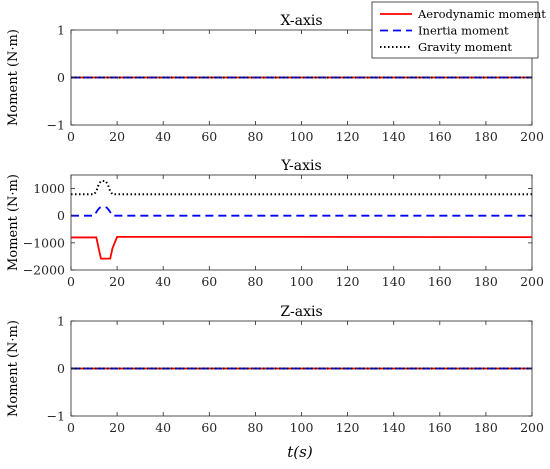 The width and height of the screenshot is (550, 469). What do you see at coordinates (44, 270) in the screenshot?
I see `y-tick-label: −2000` at bounding box center [44, 270].